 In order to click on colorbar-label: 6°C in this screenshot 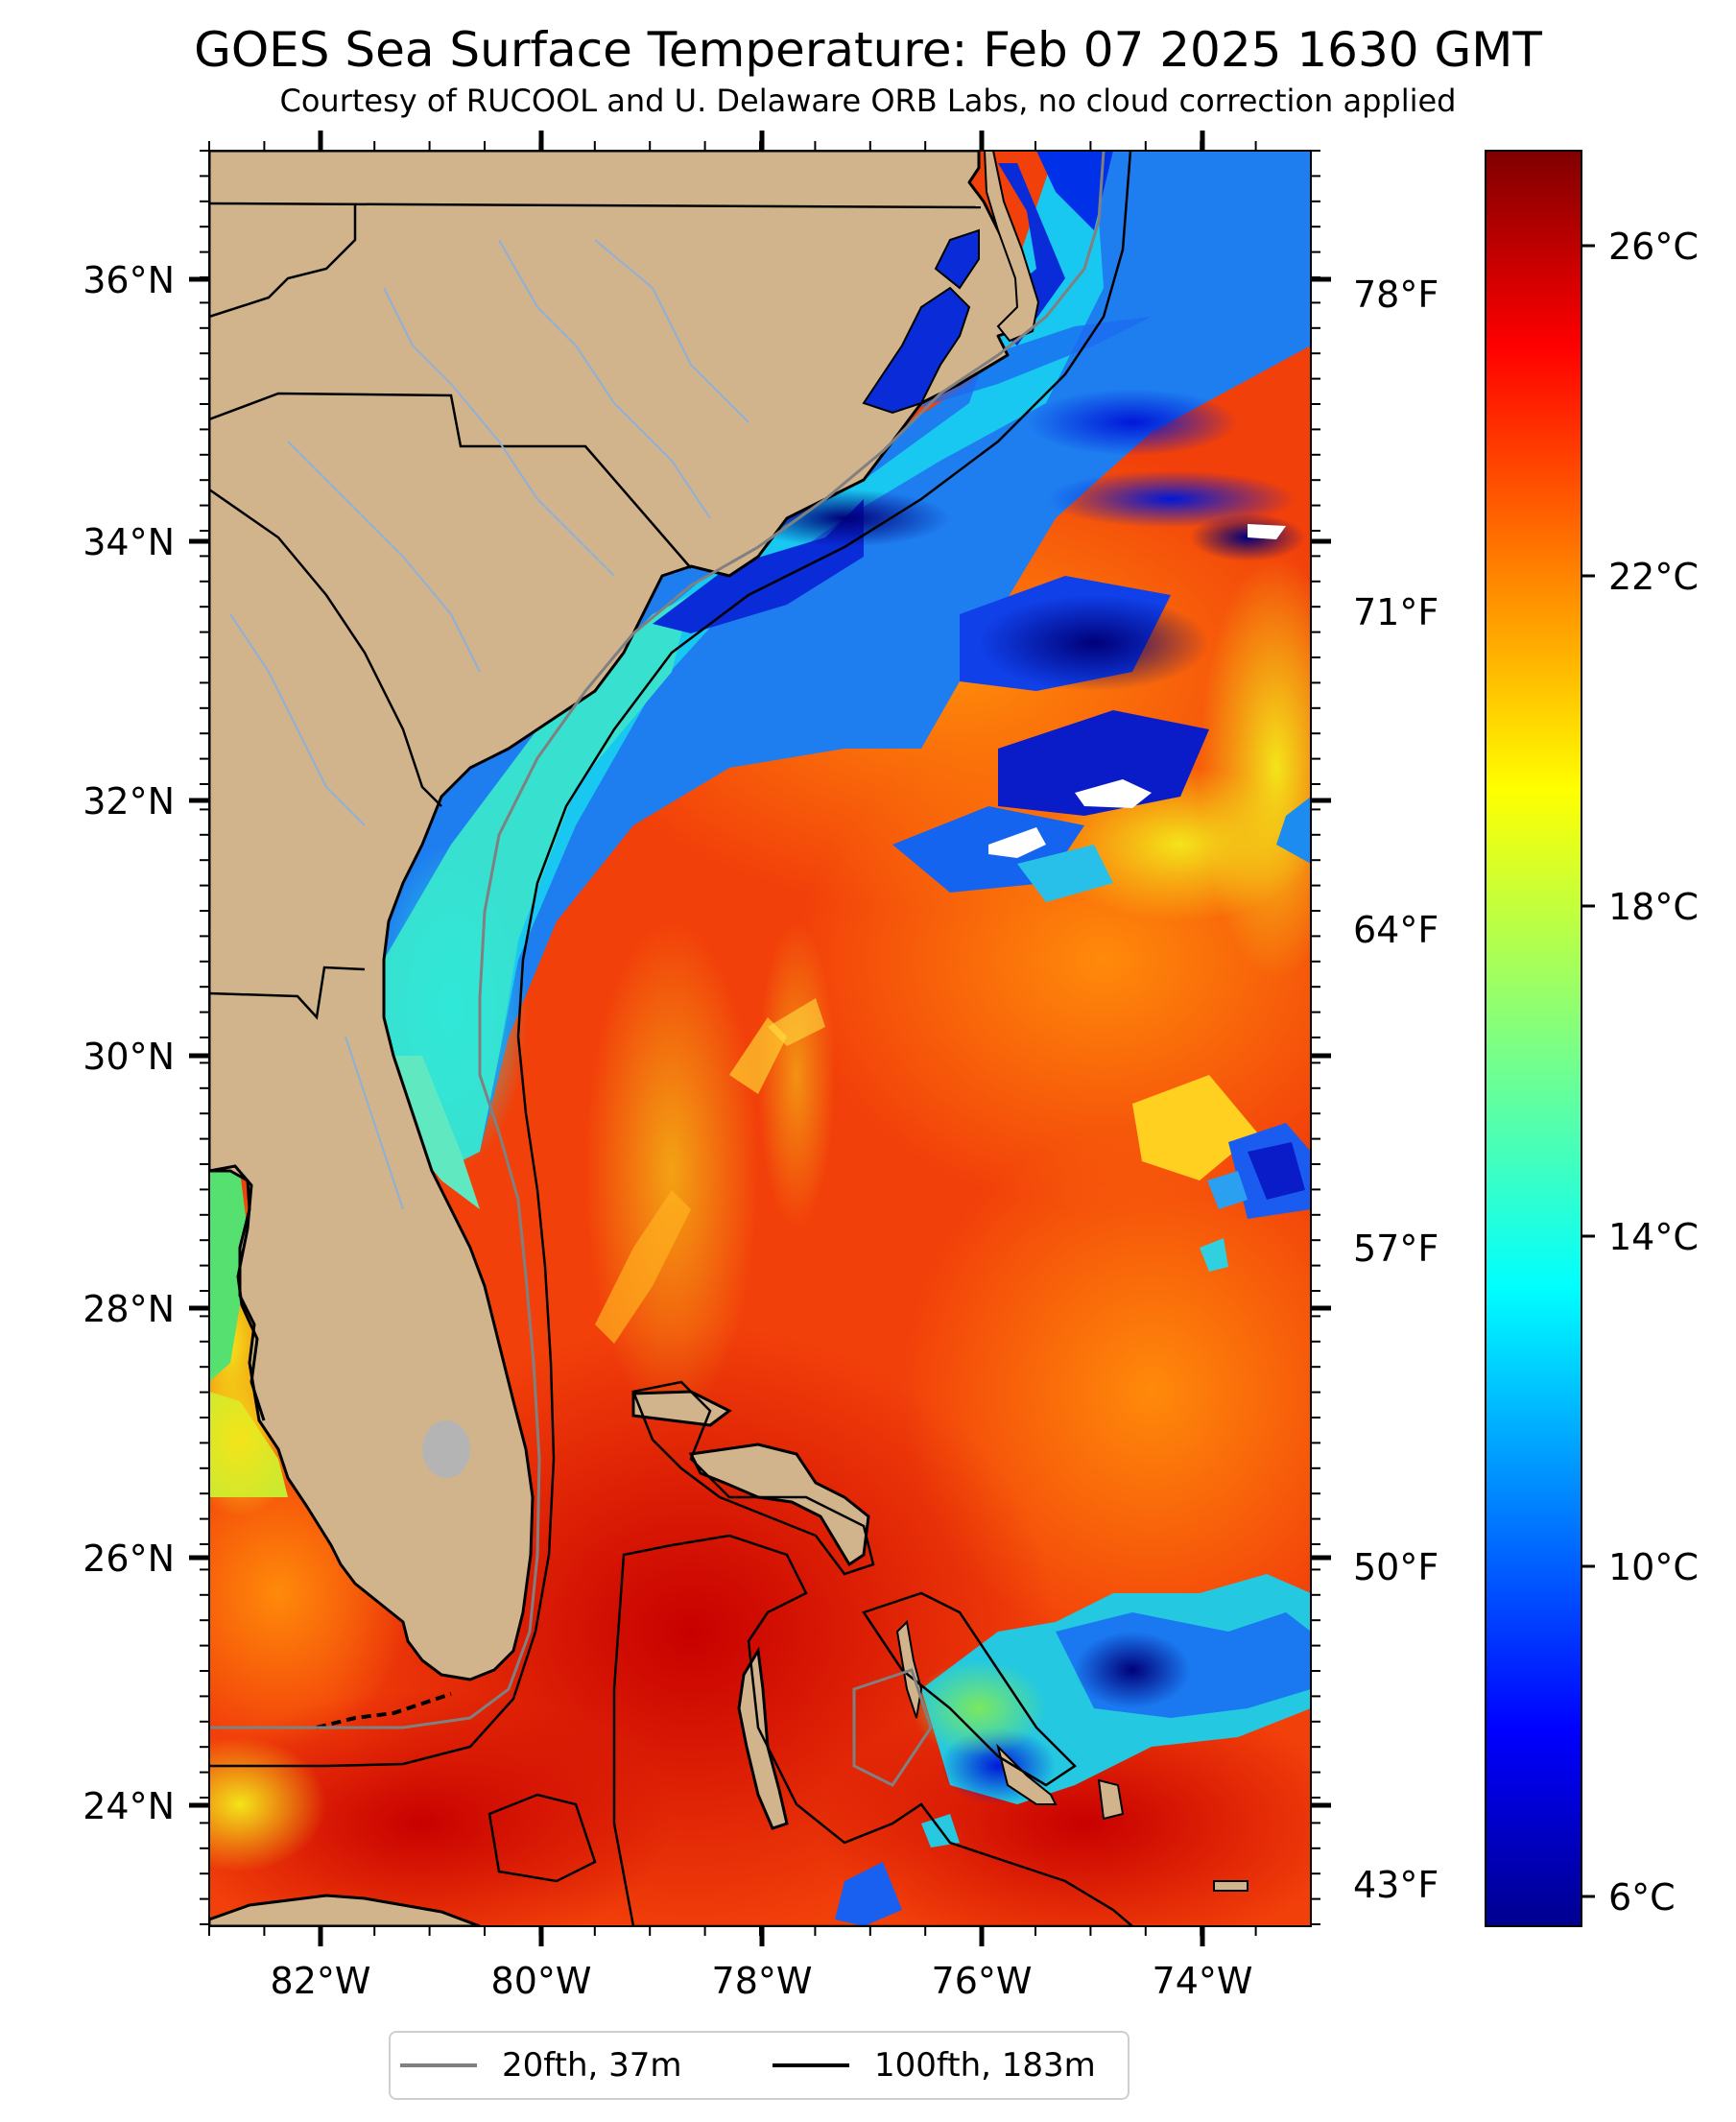, I will do `click(1642, 1897)`.